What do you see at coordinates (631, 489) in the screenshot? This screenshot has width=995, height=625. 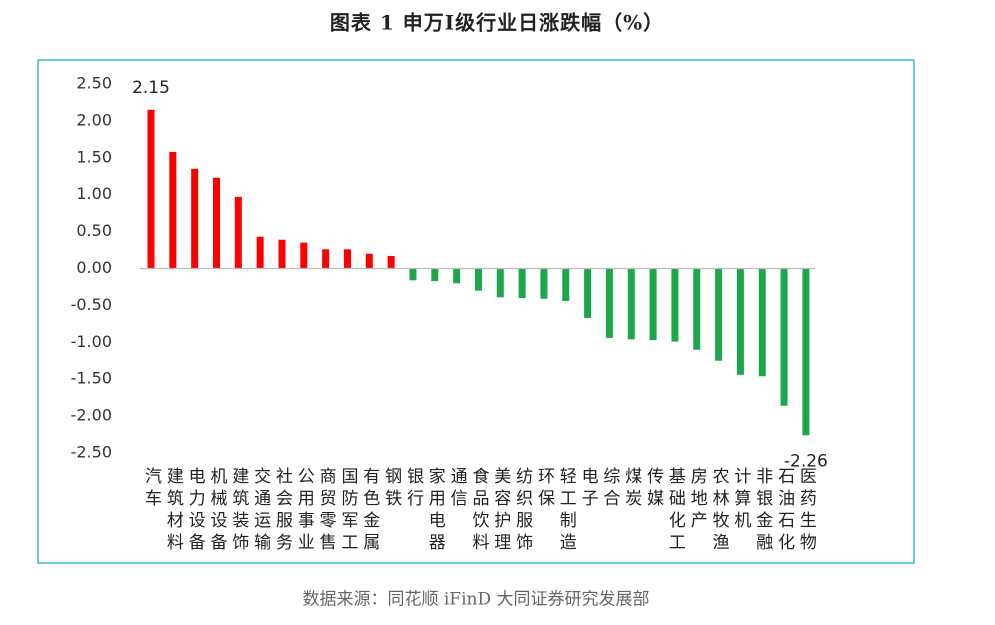 I see `x-tick-label: 煤炭` at bounding box center [631, 489].